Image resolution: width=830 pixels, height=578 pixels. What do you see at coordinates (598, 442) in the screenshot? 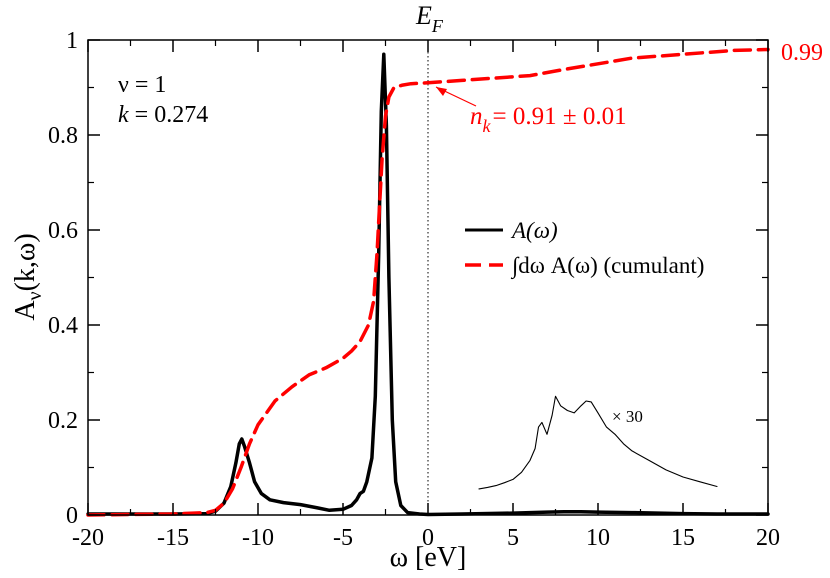
I see `series-inset-x30-line` at bounding box center [598, 442].